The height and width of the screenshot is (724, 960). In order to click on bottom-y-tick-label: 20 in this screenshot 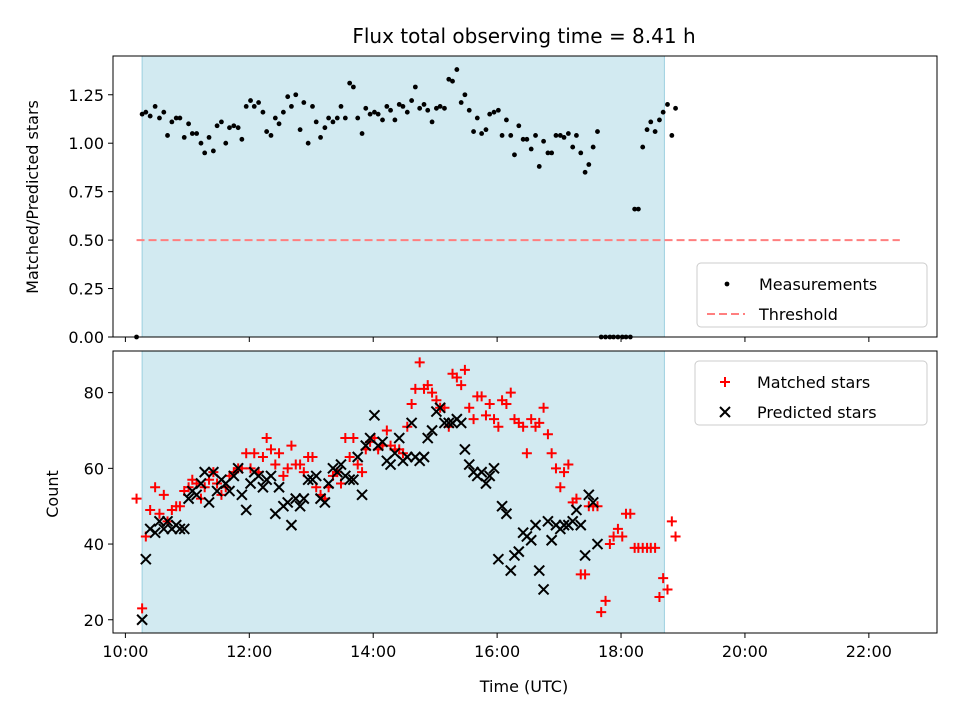, I will do `click(94, 620)`.